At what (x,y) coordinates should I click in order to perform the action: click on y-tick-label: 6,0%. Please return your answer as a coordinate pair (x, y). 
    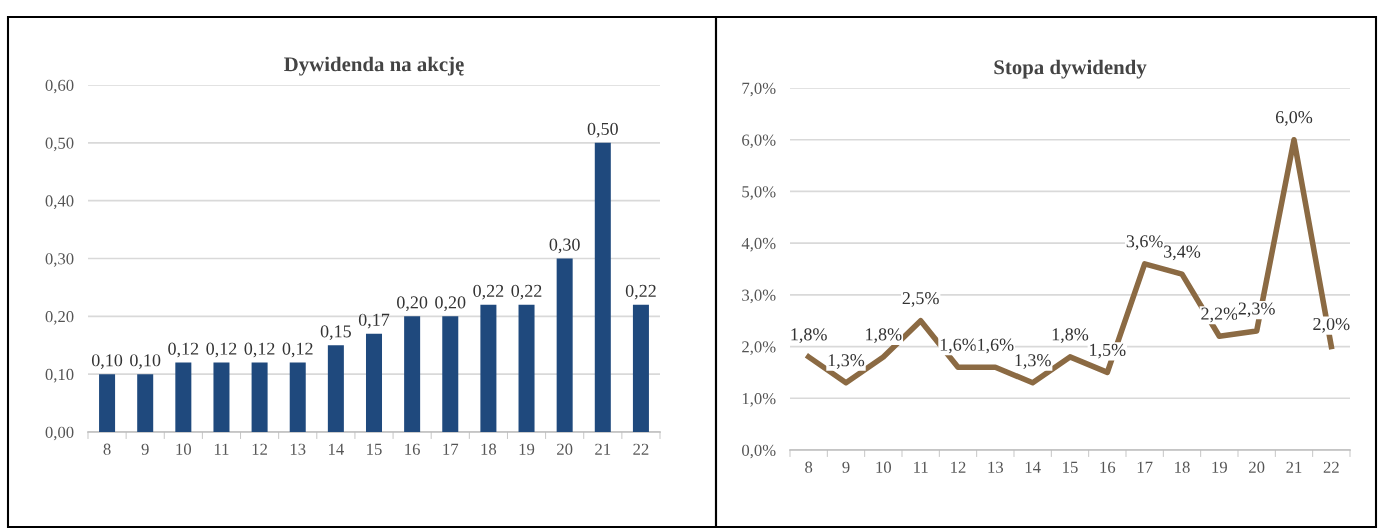
    Looking at the image, I should click on (759, 141).